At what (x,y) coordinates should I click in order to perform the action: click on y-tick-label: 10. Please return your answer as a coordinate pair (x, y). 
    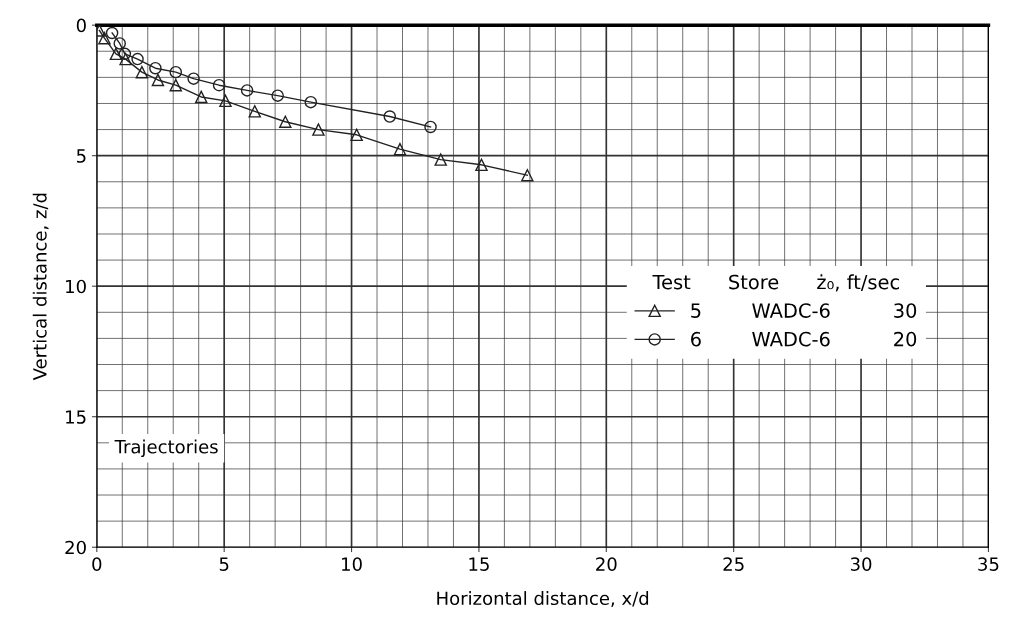
    Looking at the image, I should click on (76, 286).